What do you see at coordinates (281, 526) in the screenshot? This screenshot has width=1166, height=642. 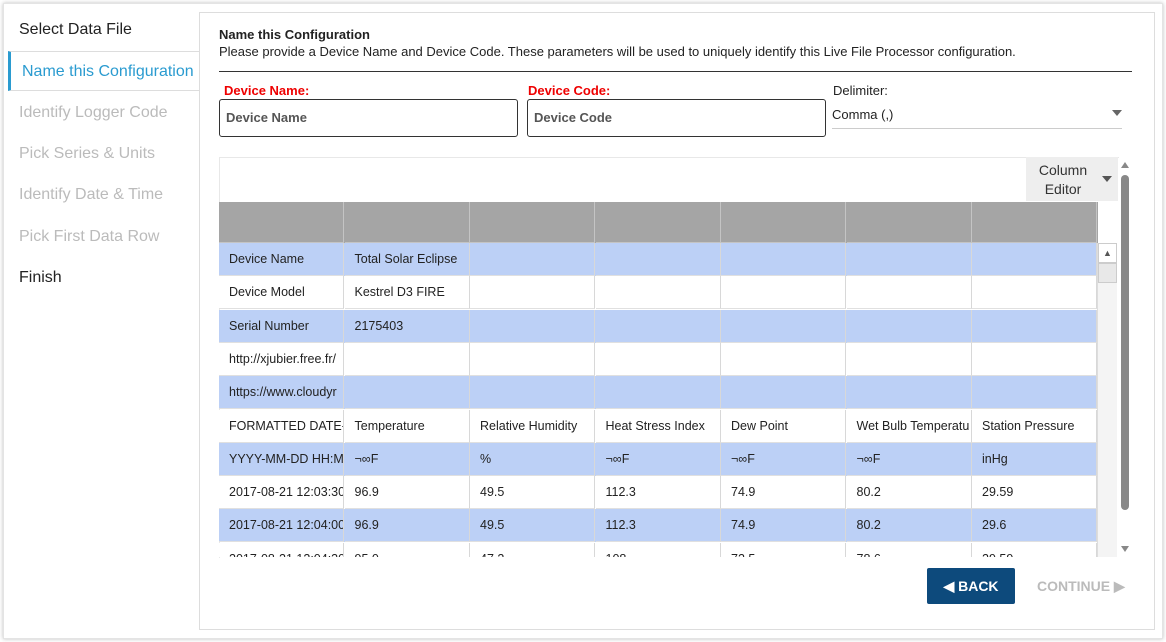 I see `table-cell: 2017-08-21 12:04:00` at bounding box center [281, 526].